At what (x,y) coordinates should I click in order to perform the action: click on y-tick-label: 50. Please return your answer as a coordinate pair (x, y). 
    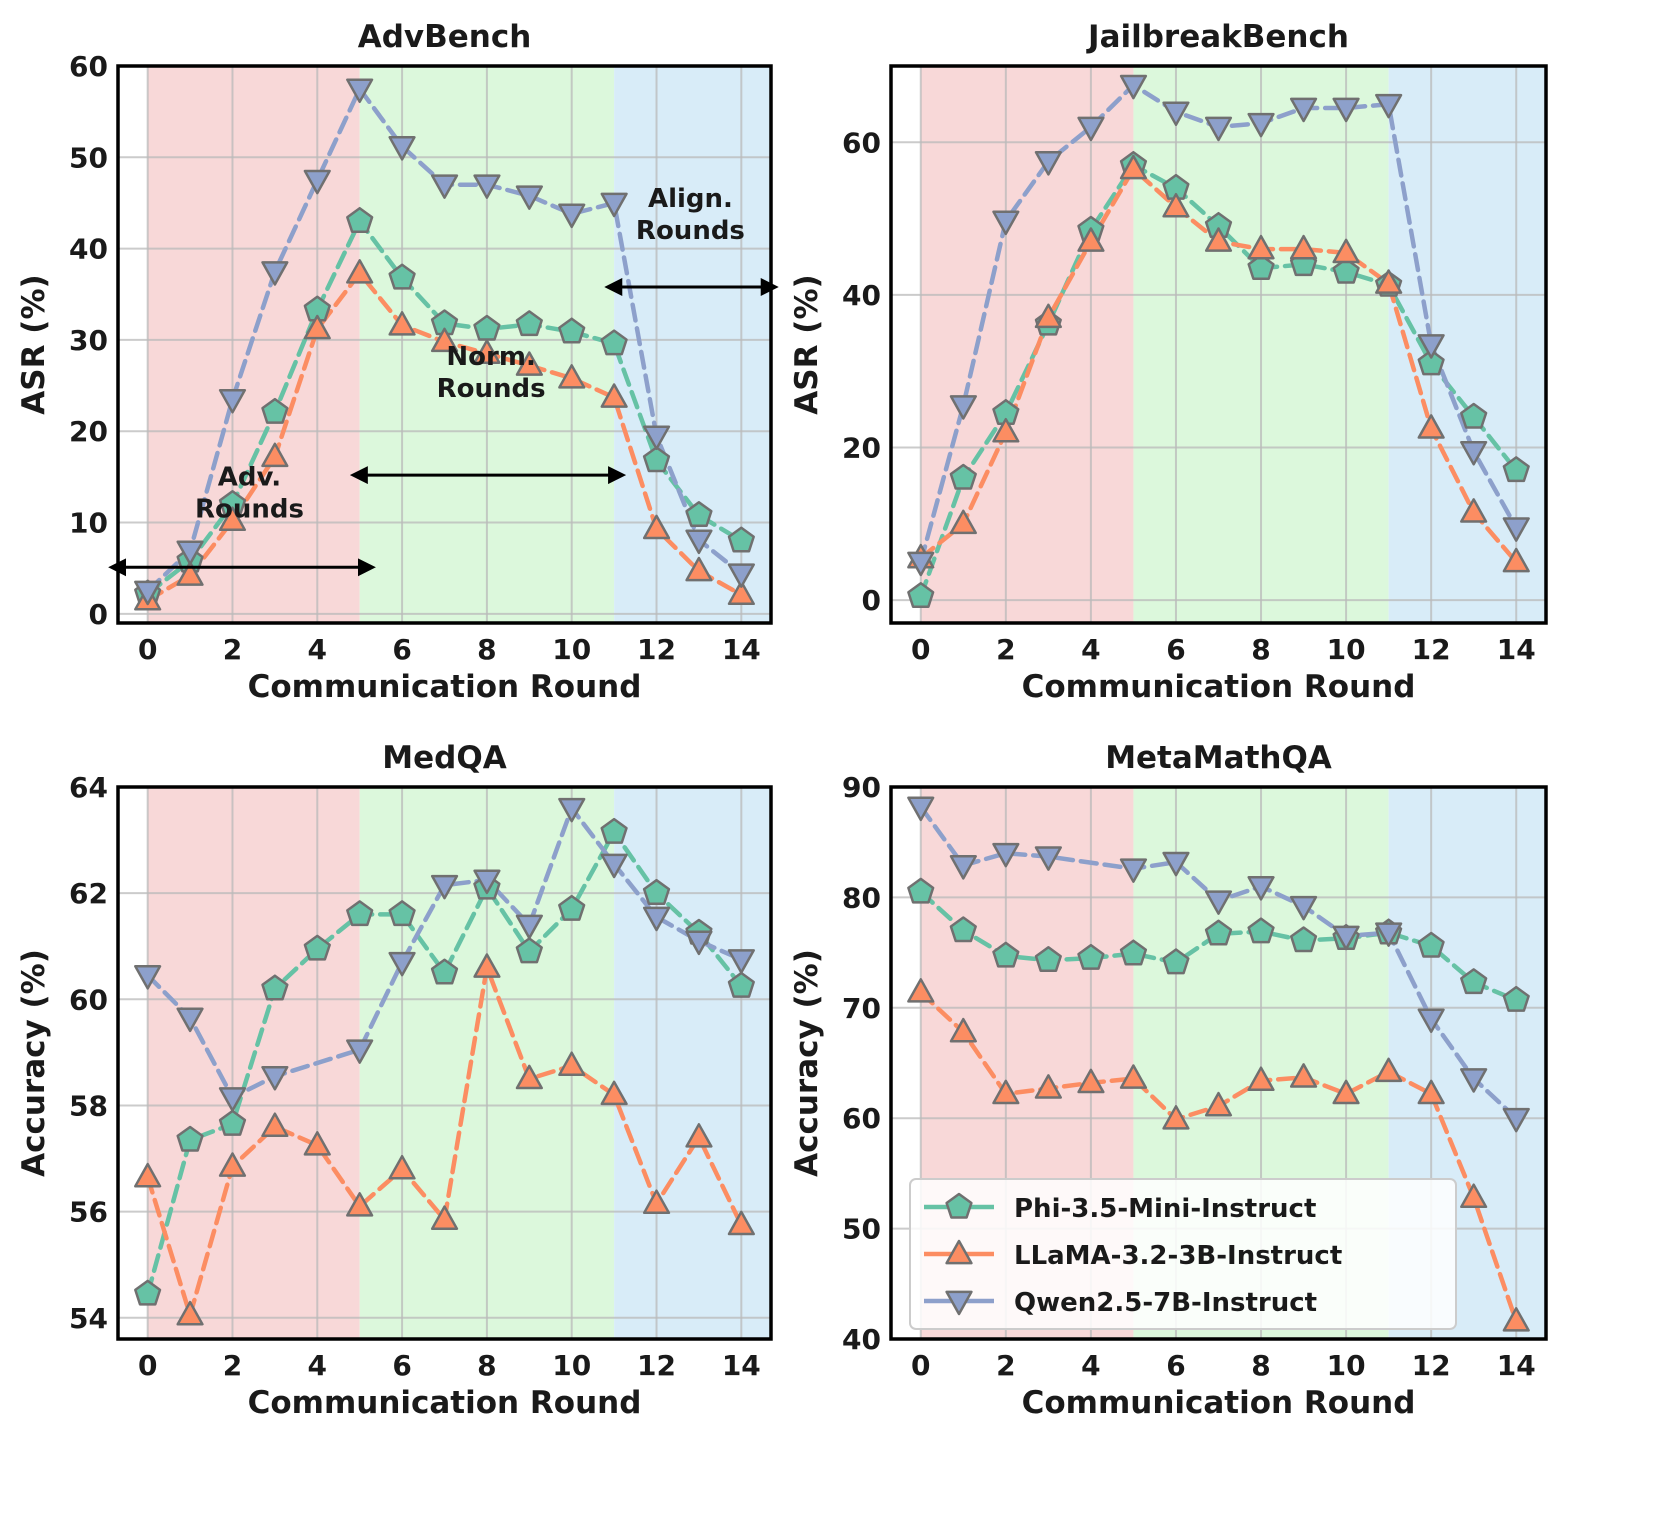
    Looking at the image, I should click on (88, 157).